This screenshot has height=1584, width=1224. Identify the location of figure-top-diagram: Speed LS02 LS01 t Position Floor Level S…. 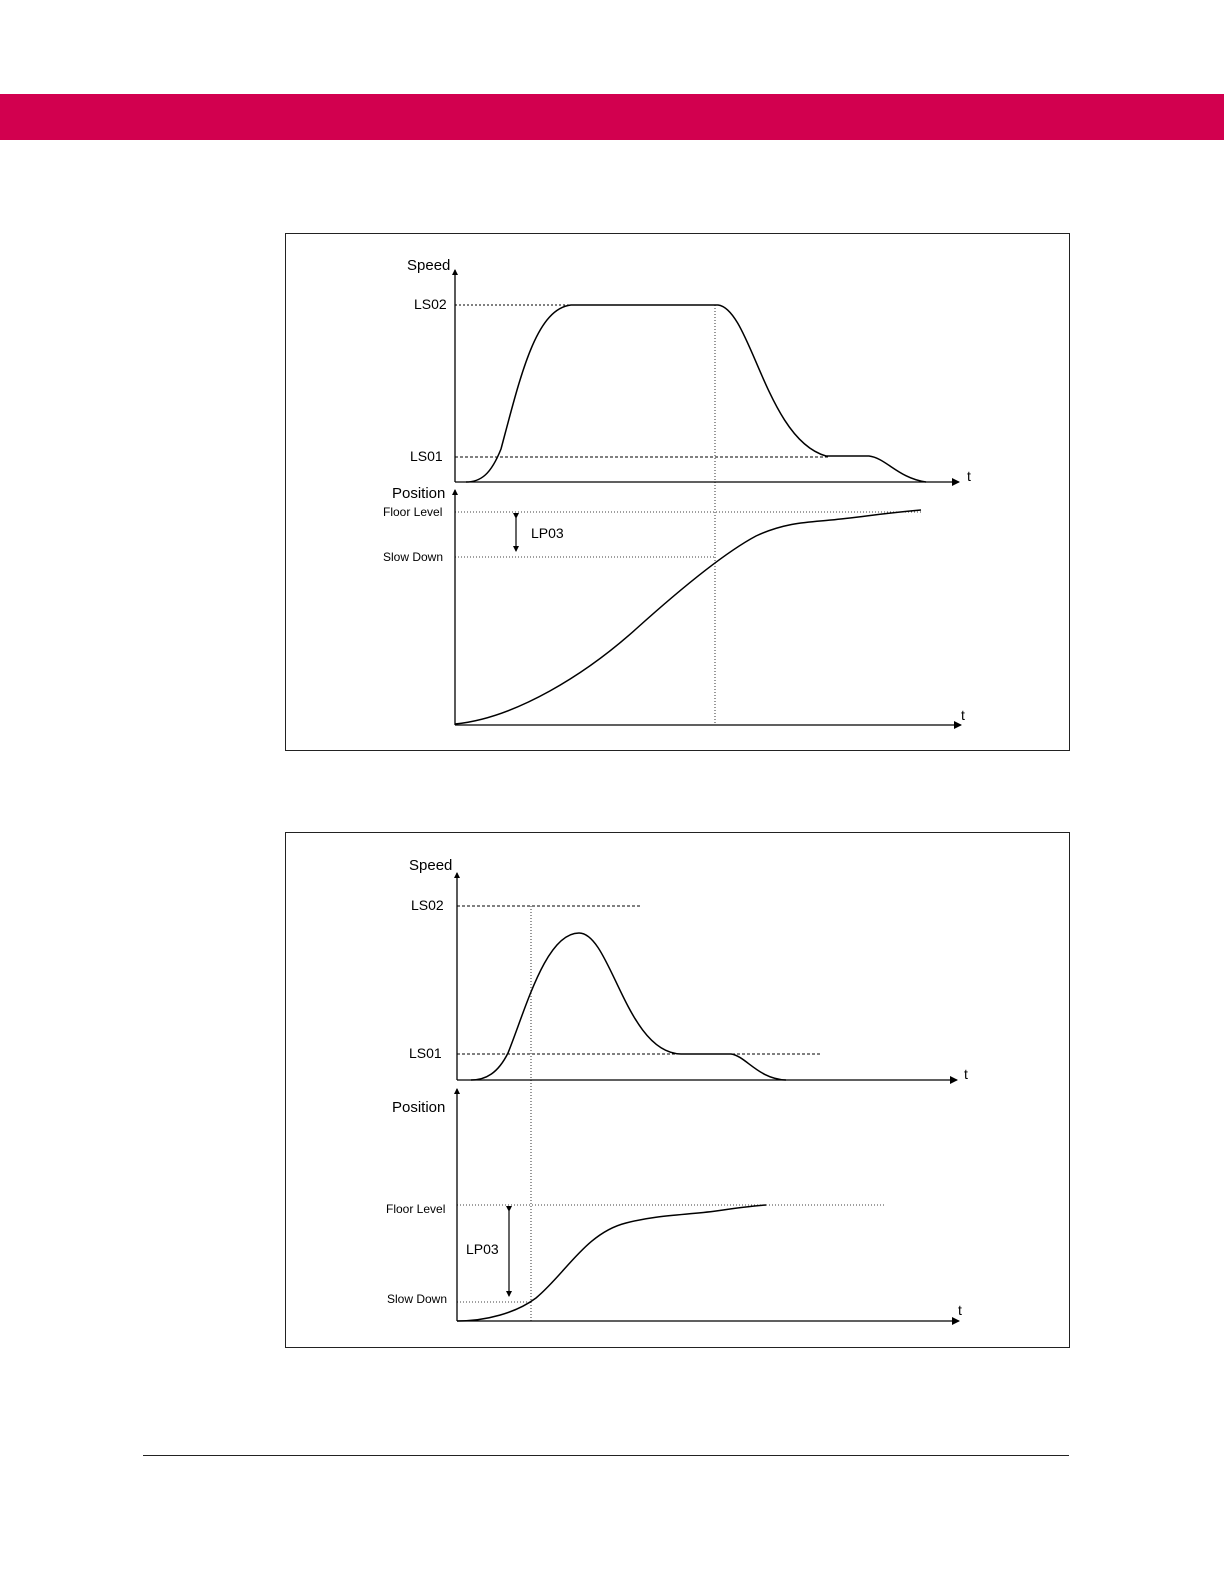
(677, 493).